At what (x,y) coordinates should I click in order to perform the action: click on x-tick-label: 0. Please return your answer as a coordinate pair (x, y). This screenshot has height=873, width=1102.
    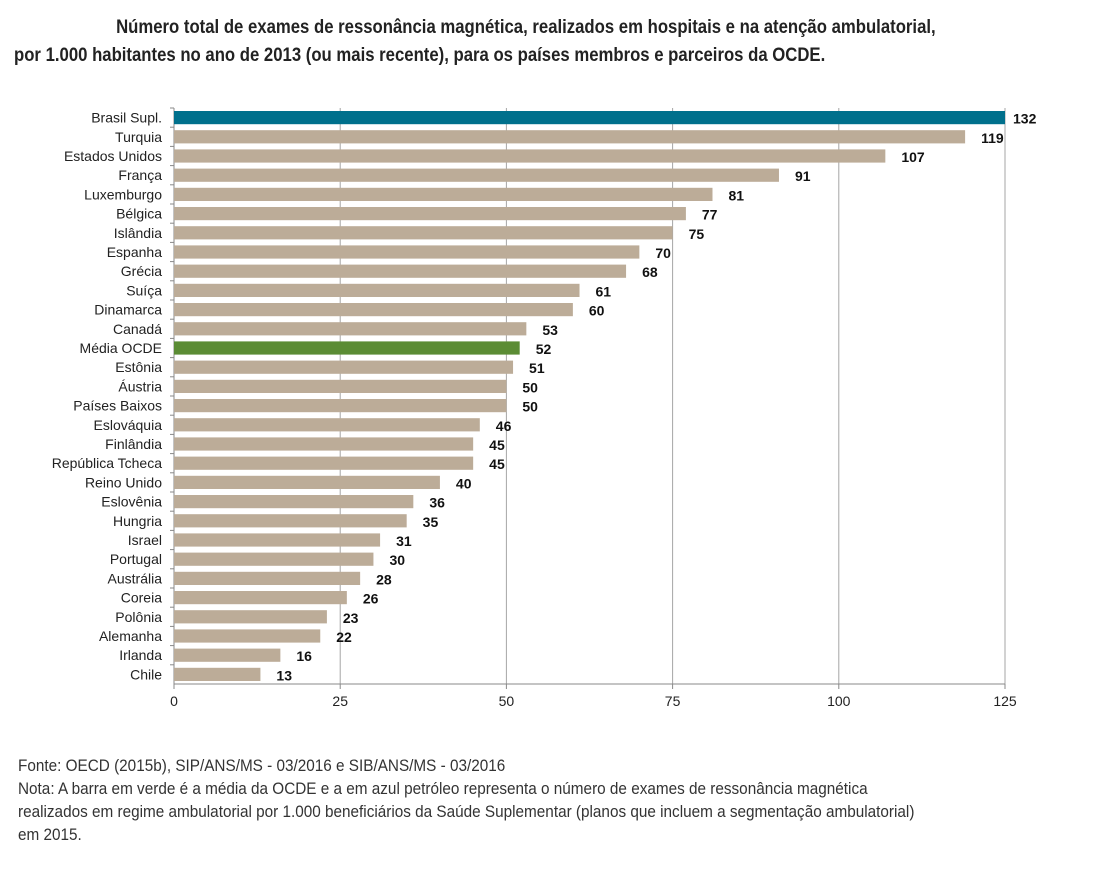
    Looking at the image, I should click on (174, 701).